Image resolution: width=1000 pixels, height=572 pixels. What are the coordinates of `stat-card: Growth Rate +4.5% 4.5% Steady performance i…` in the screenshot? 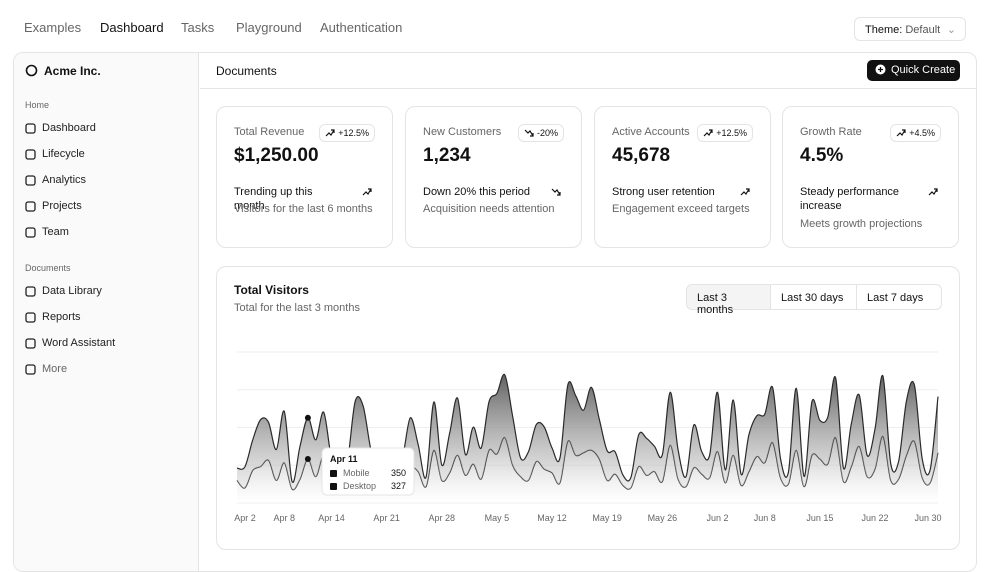 It's located at (870, 177).